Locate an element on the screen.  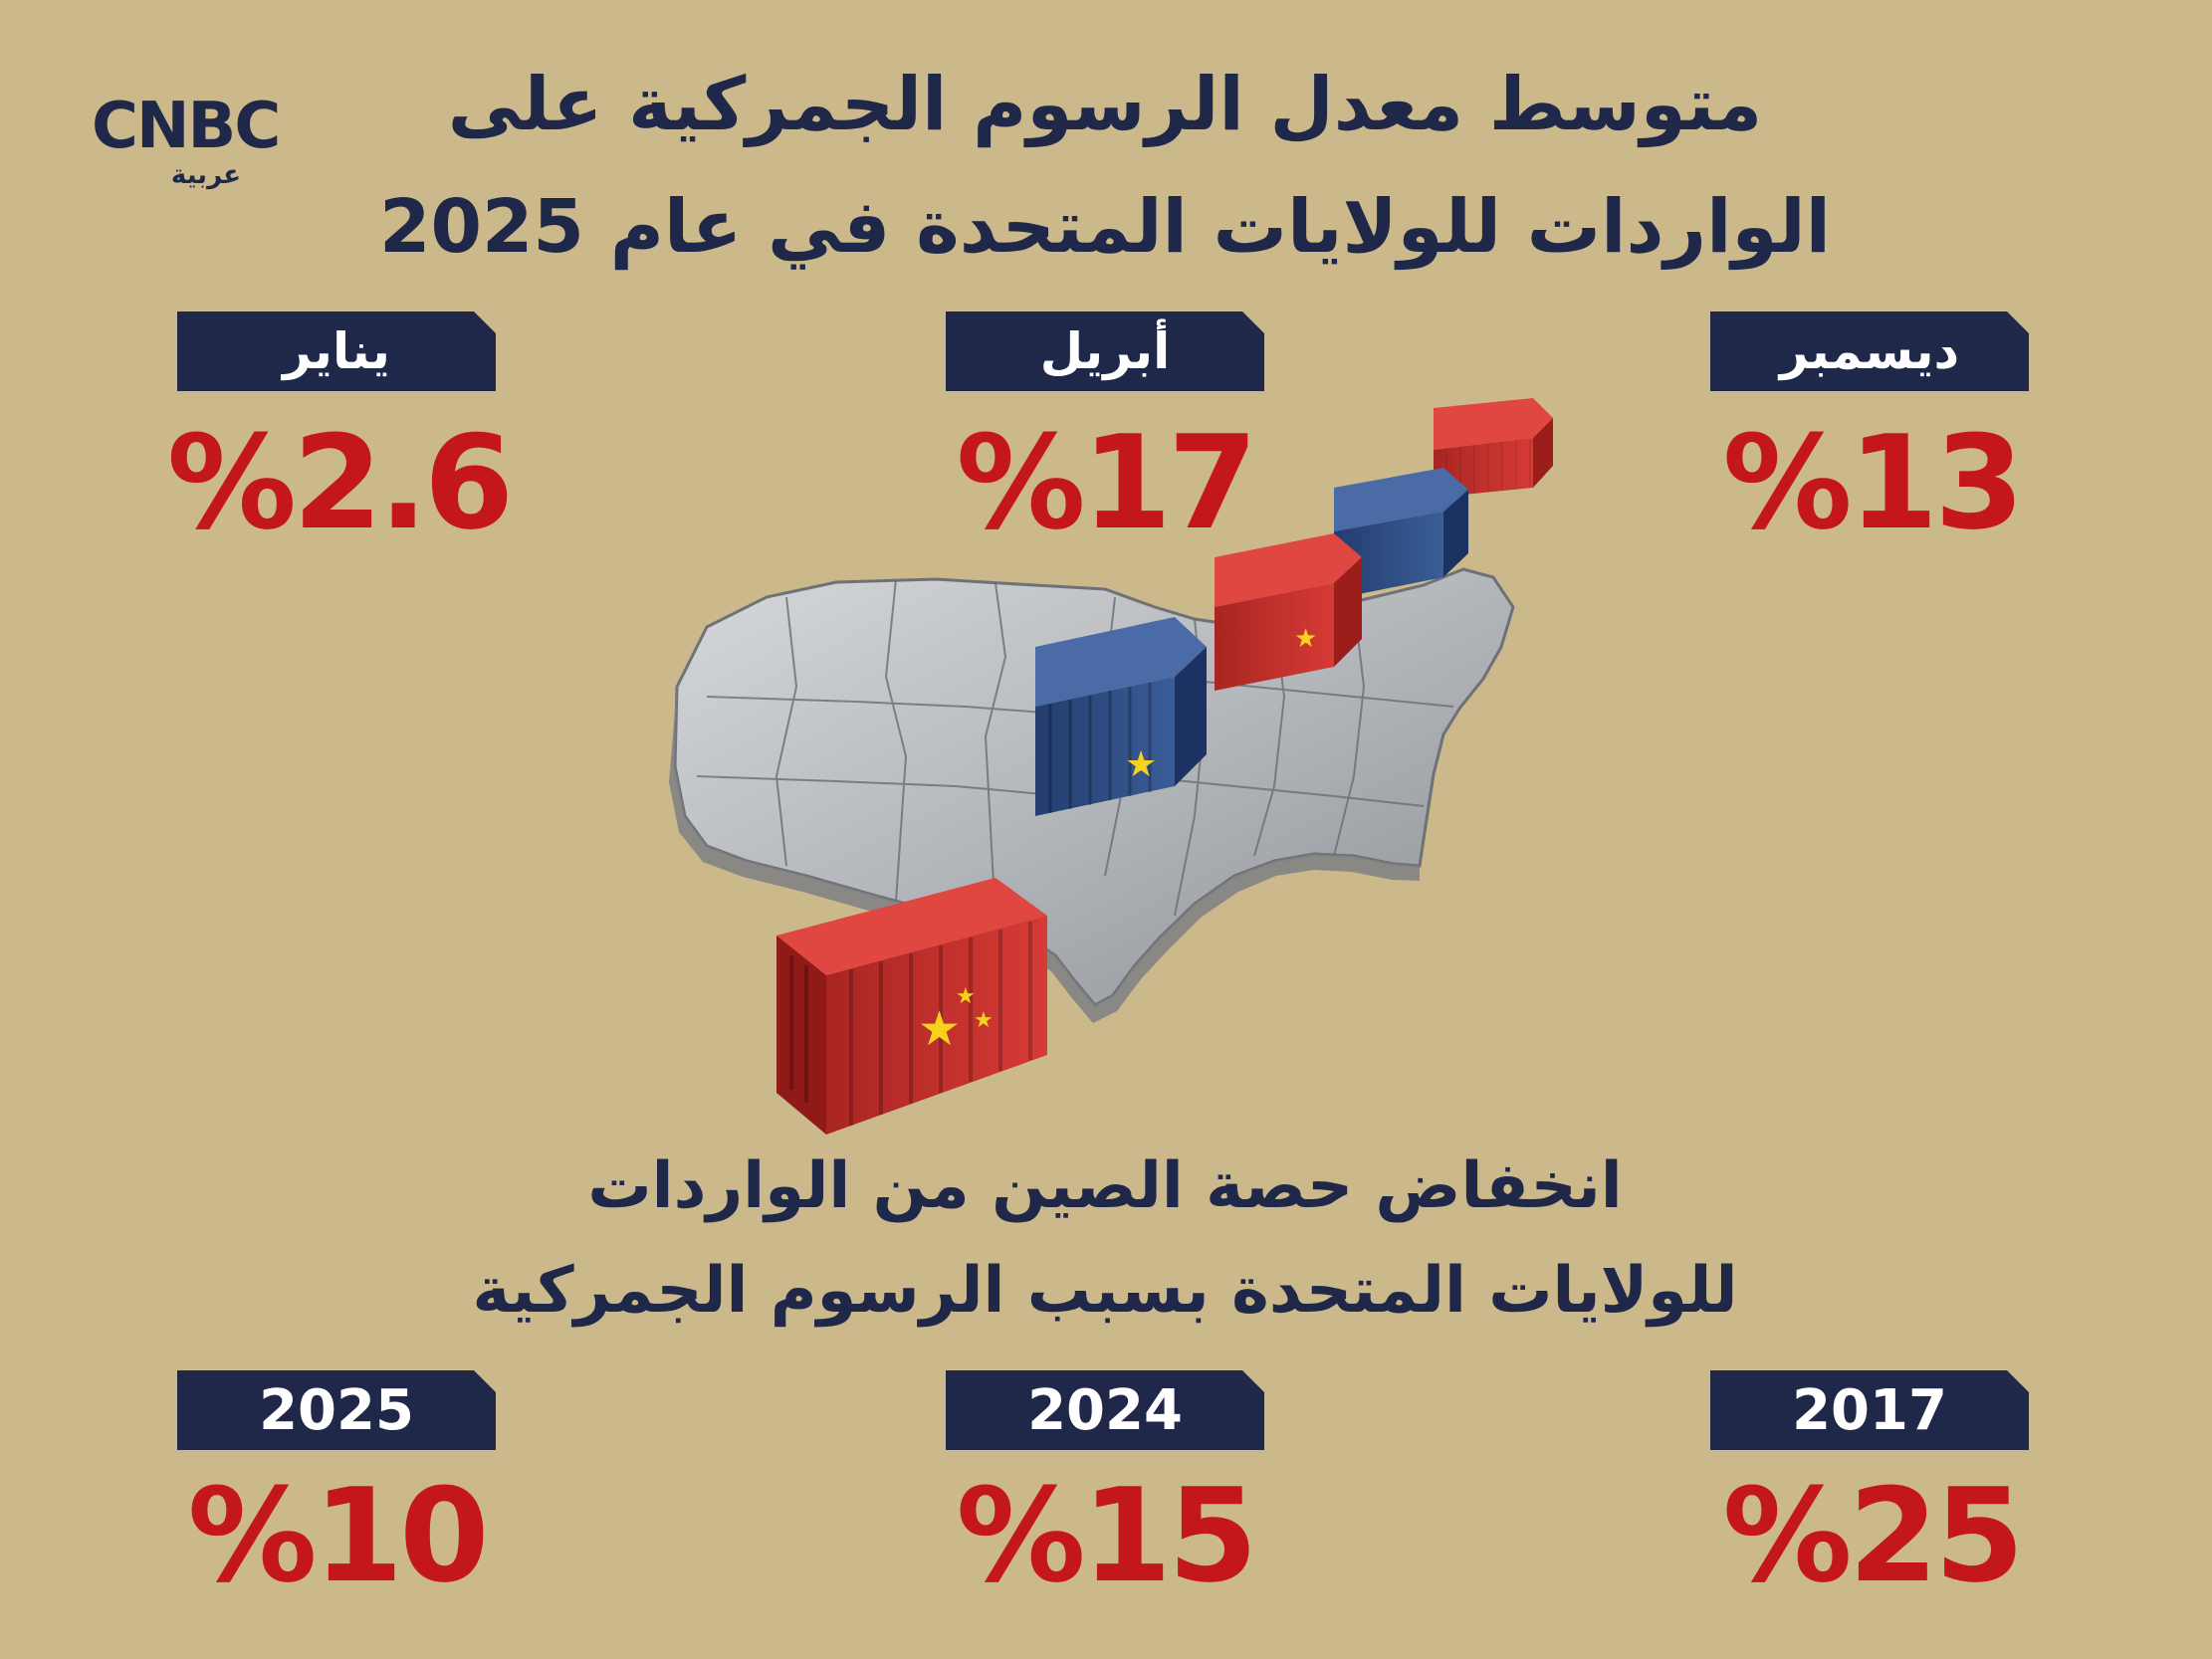
container-red-1: ★ ★ ★ is located at coordinates (911, 1006).